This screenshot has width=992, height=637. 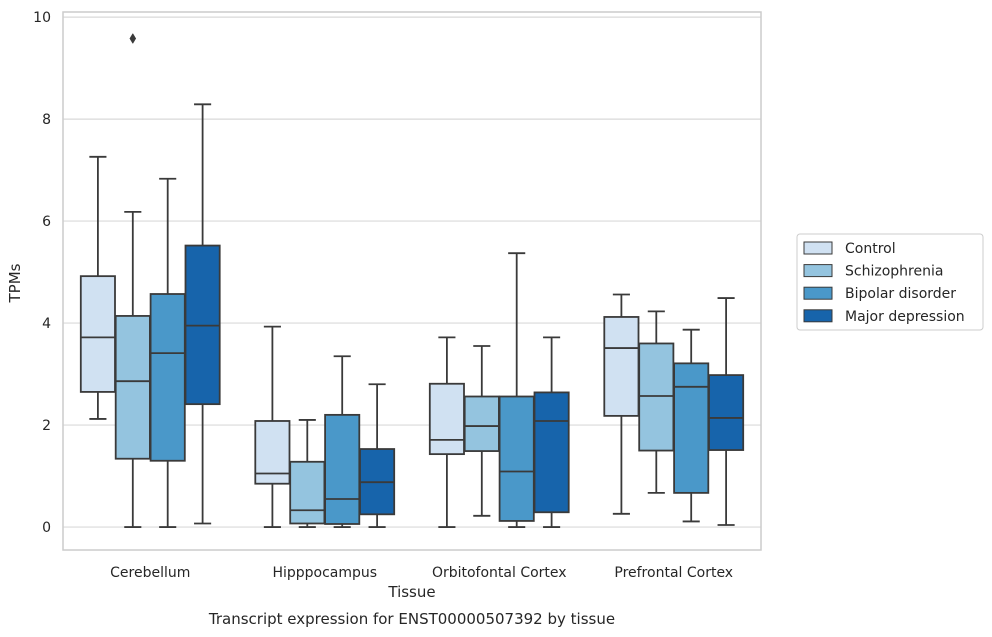 What do you see at coordinates (42, 273) in the screenshot?
I see `y-tick-labels: 0 2 4 6 8 10` at bounding box center [42, 273].